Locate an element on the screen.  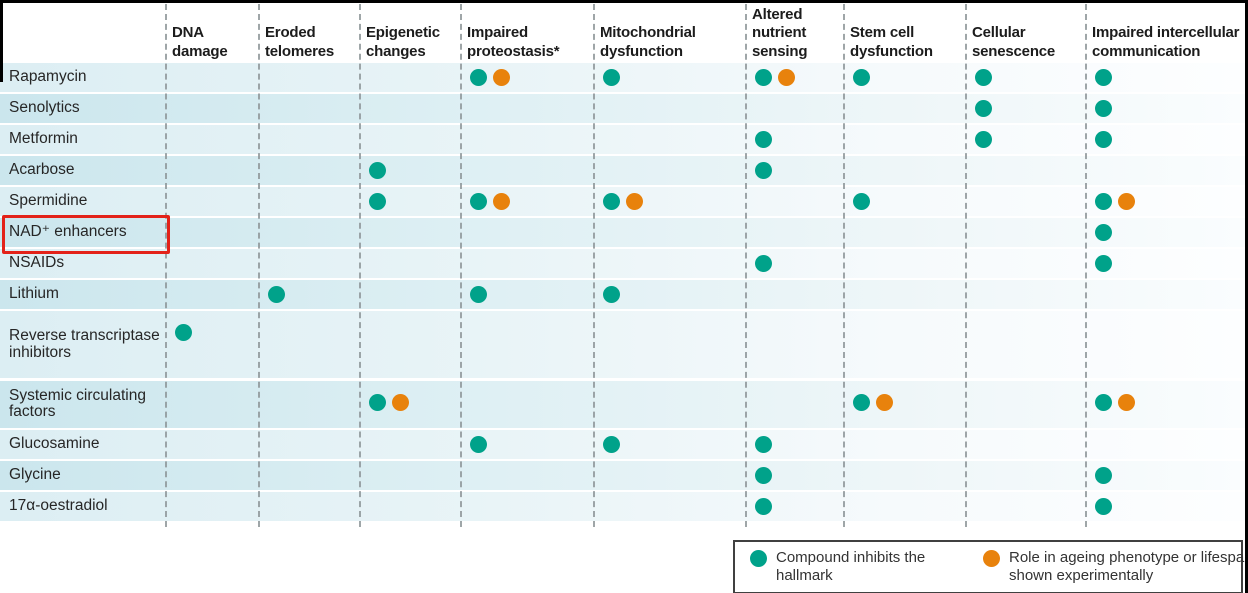
row-label: Rapamycin is located at coordinates (48, 76).